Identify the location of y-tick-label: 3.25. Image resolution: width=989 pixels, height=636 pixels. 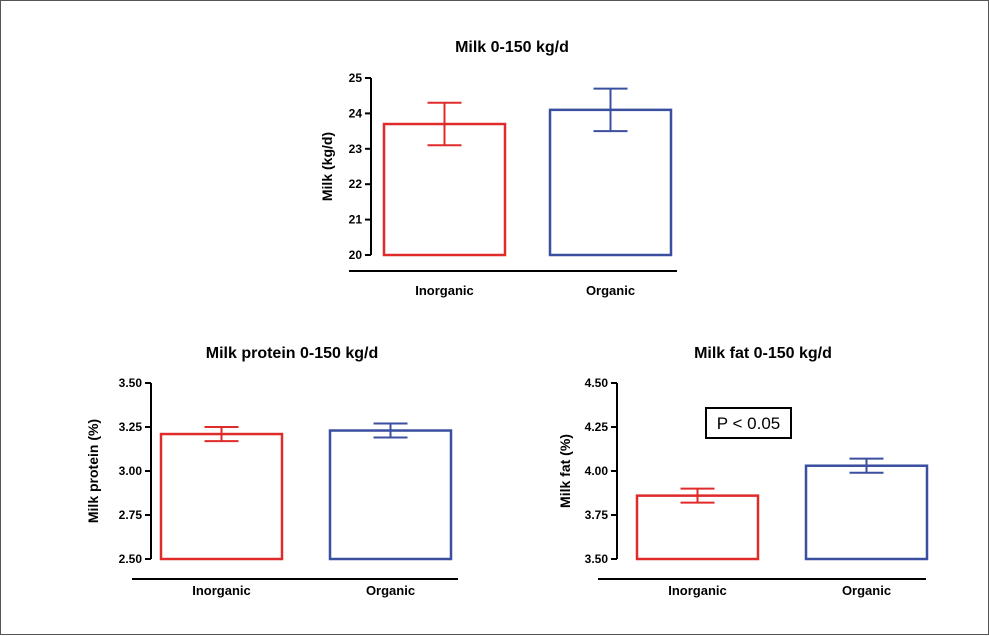
(131, 427).